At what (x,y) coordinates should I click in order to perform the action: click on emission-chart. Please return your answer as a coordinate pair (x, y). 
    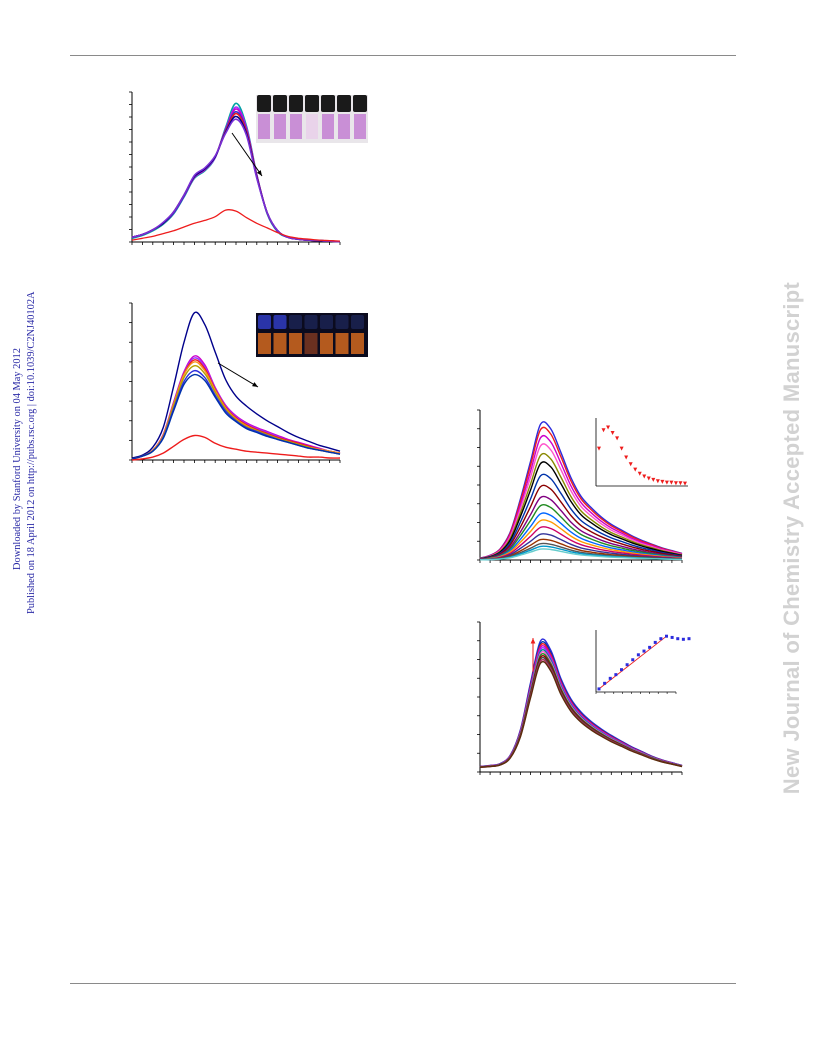
    Looking at the image, I should click on (248, 382).